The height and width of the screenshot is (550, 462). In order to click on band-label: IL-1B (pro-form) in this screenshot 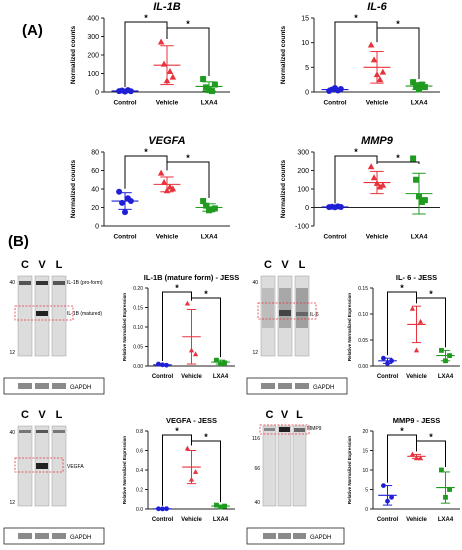, I will do `click(85, 283)`.